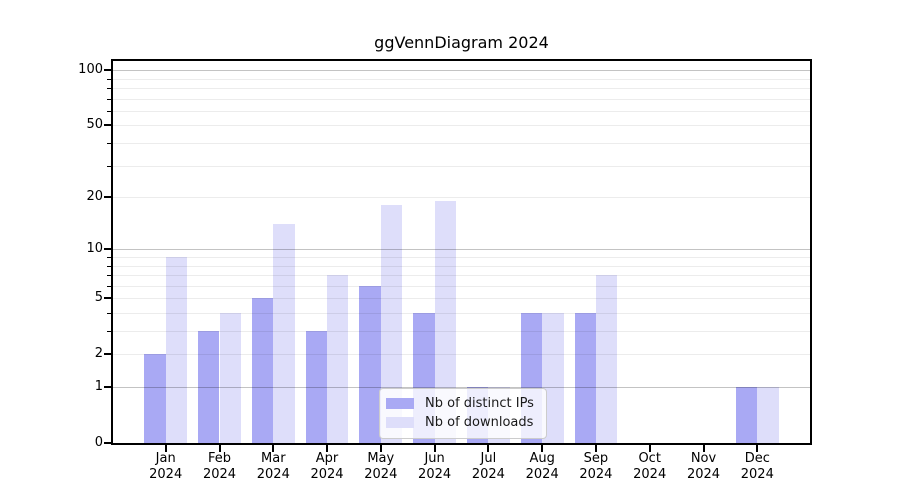  What do you see at coordinates (90, 70) in the screenshot?
I see `y-tick-label: 100` at bounding box center [90, 70].